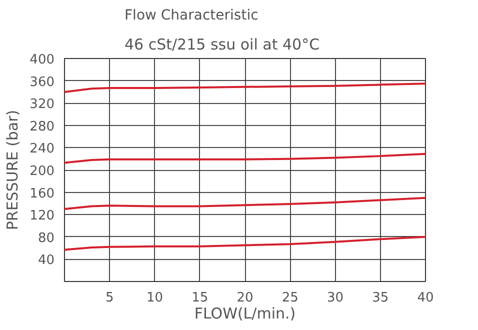 Image resolution: width=478 pixels, height=330 pixels. Describe the element at coordinates (46, 260) in the screenshot. I see `y-tick-label: 40` at that location.